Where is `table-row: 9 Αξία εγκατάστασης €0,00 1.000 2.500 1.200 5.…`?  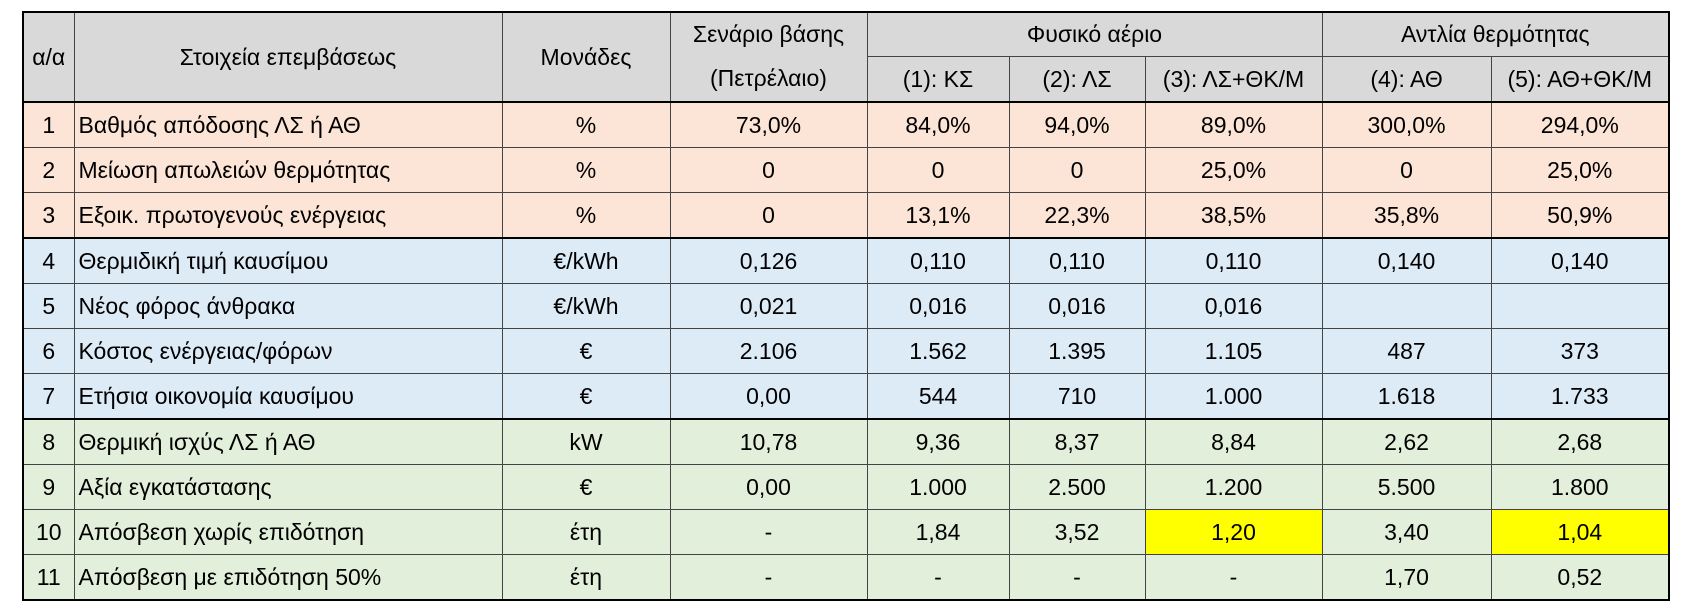 table-row: 9 Αξία εγκατάστασης €0,00 1.000 2.500 1.200 5.… is located at coordinates (846, 487).